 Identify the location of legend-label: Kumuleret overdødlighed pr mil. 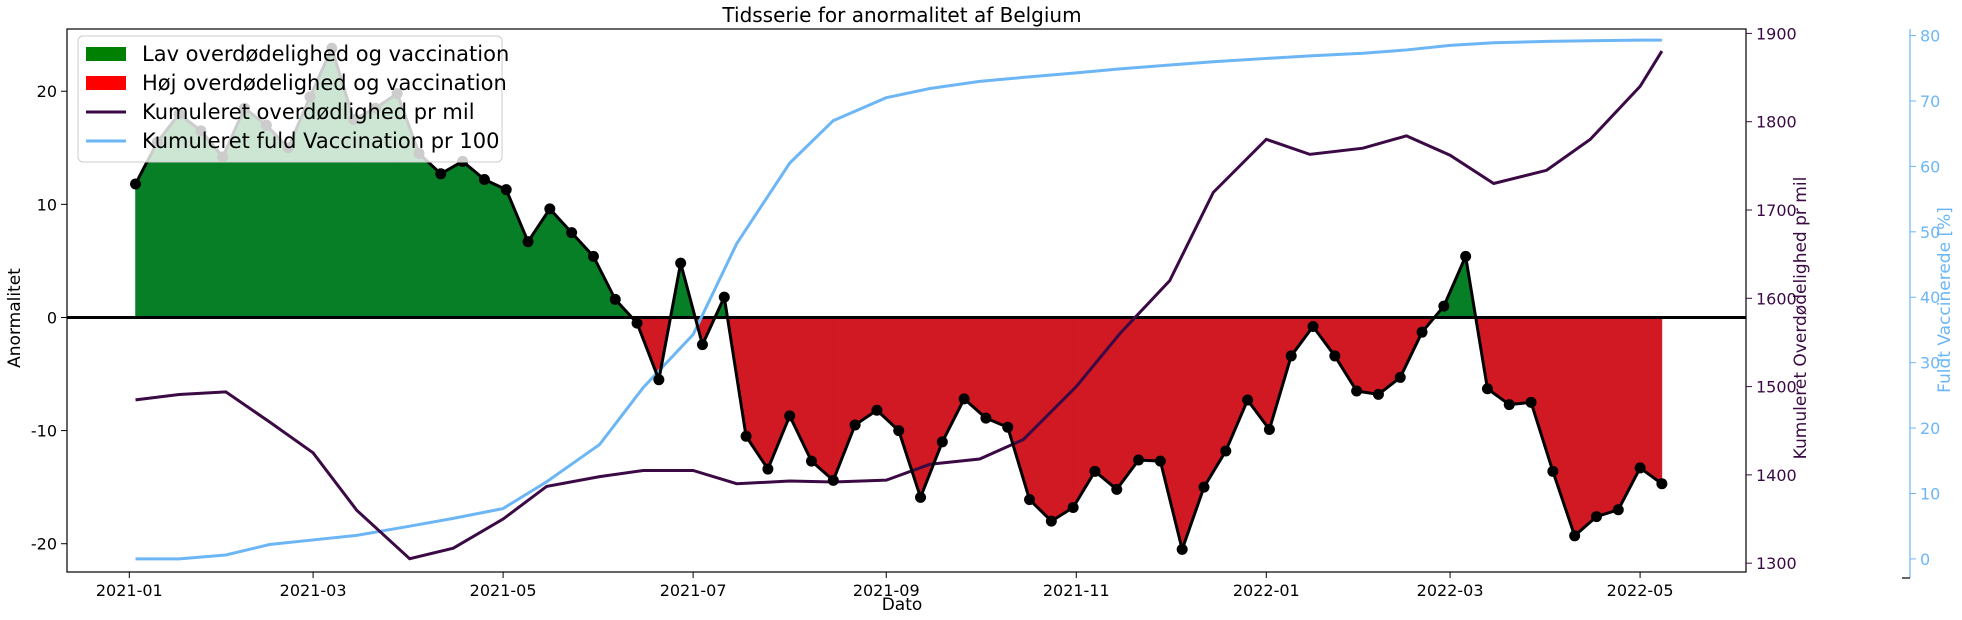
(308, 112).